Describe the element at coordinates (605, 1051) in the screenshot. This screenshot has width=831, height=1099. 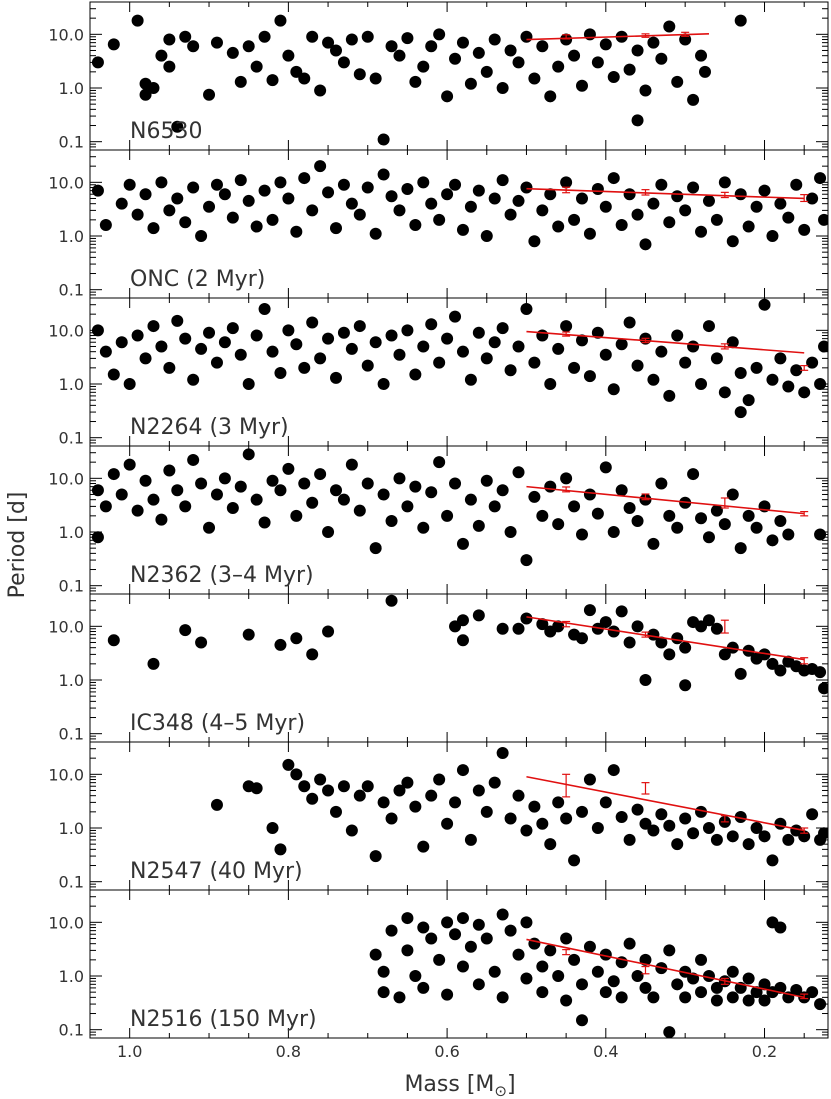
I see `x-tick-label: 0.4` at that location.